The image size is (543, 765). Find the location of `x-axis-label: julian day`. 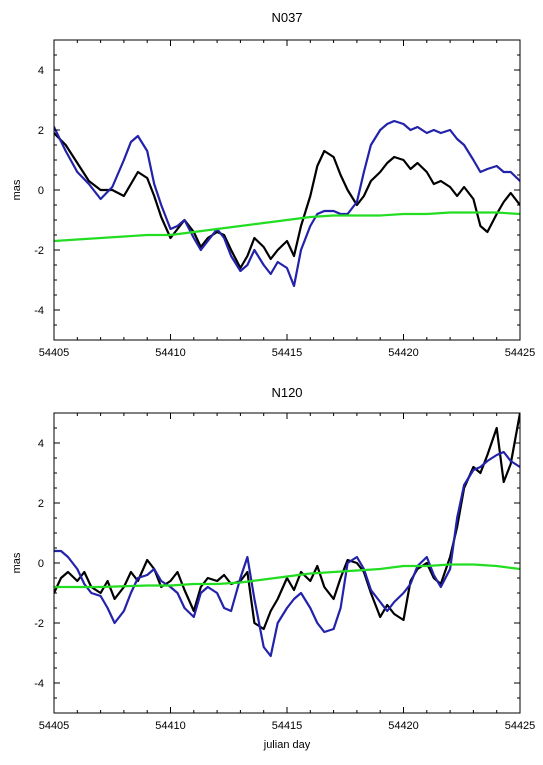

x-axis-label: julian day is located at coordinates (287, 745).